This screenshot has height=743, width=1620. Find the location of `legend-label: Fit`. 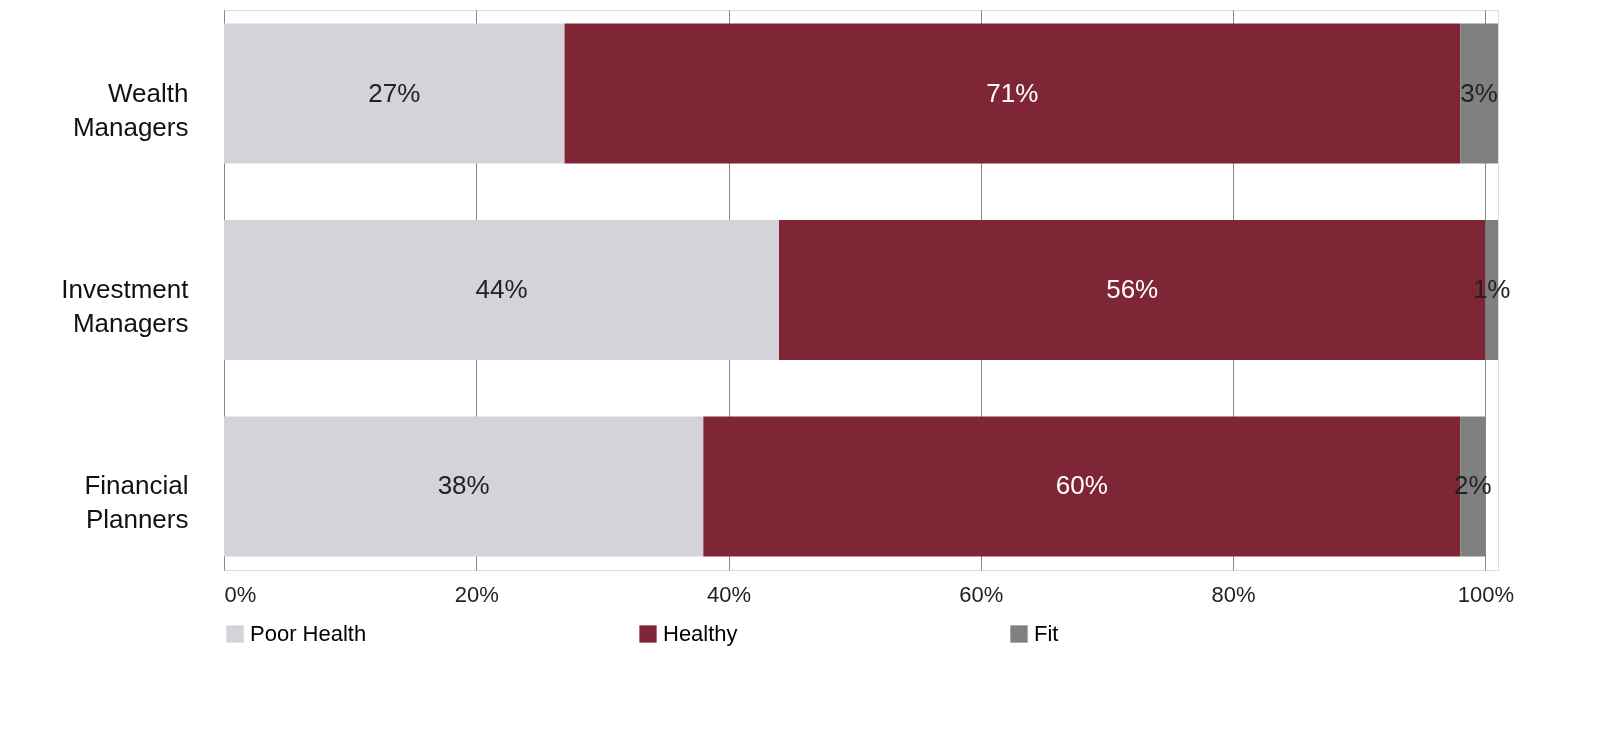

legend-label: Fit is located at coordinates (1046, 633).